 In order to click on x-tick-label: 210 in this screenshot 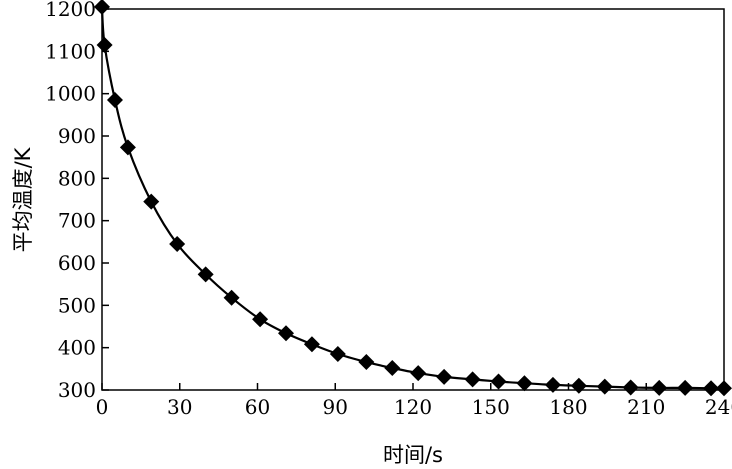, I will do `click(646, 407)`.